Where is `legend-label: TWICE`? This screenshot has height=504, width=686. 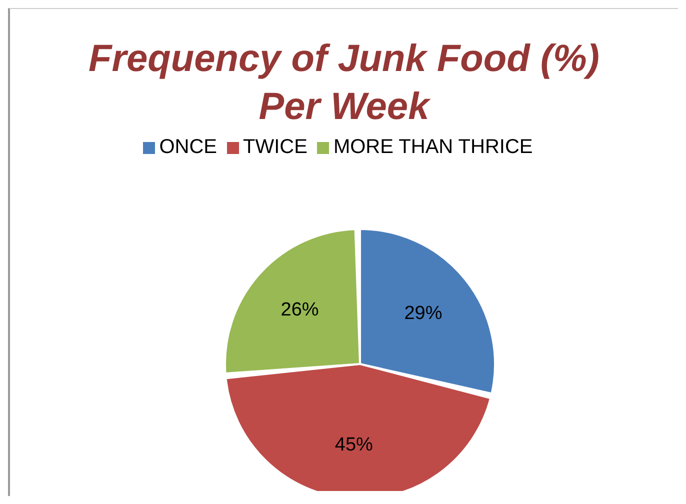
legend-label: TWICE is located at coordinates (275, 147).